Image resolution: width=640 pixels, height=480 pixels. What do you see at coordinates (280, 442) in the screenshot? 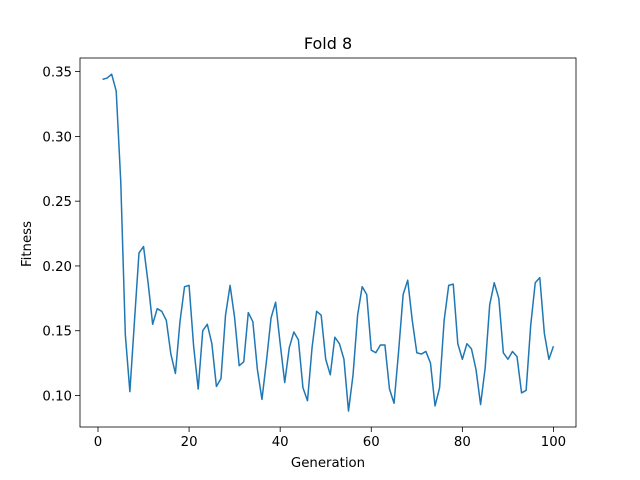
I see `x-tick-label: 40` at bounding box center [280, 442].